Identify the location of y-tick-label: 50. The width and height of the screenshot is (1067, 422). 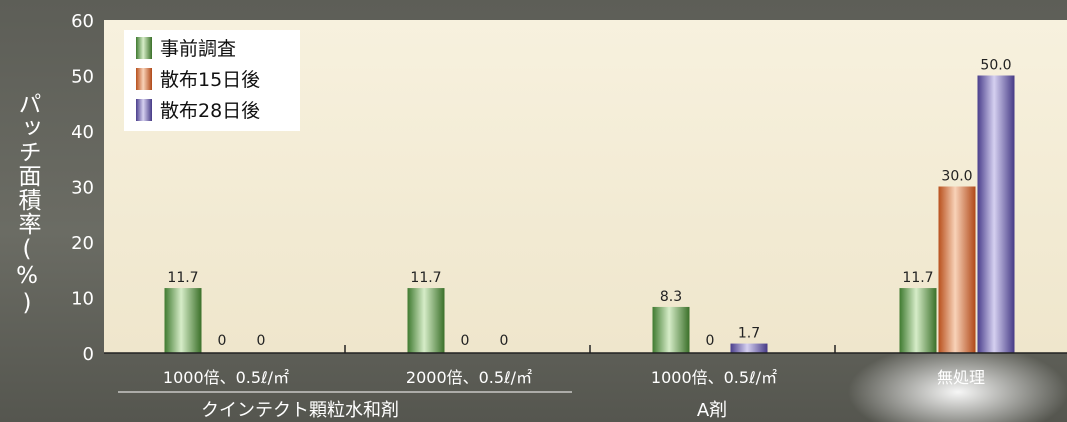
(82, 77).